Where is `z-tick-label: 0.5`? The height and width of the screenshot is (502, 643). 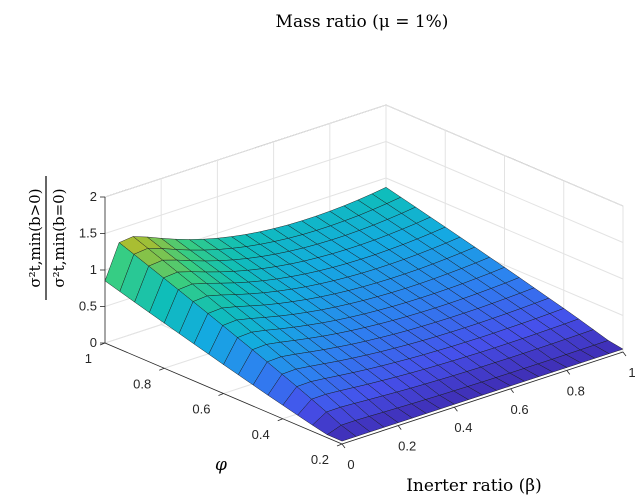 z-tick-label: 0.5 is located at coordinates (88, 306).